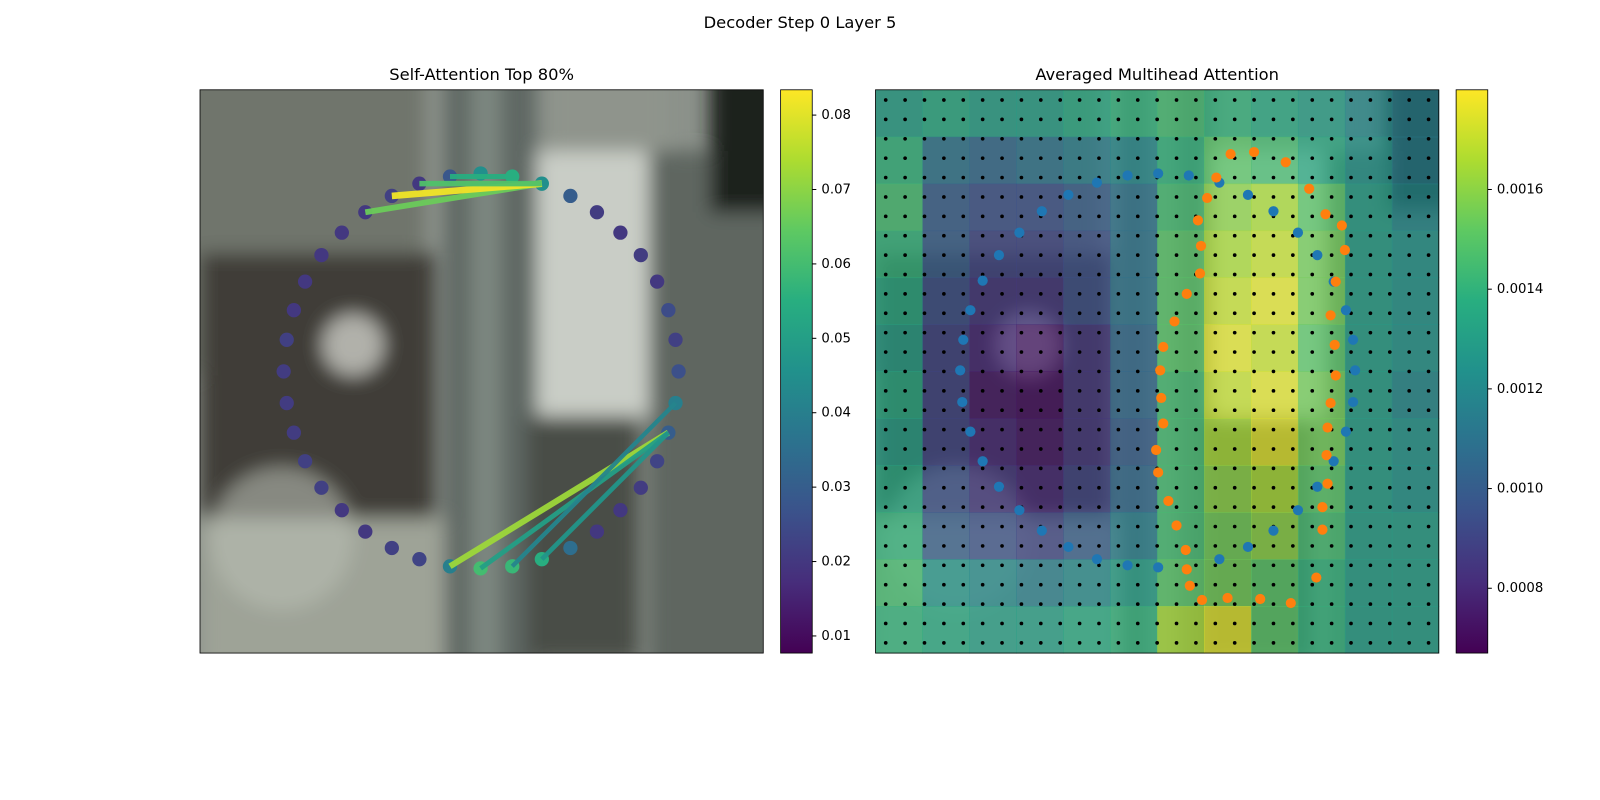  What do you see at coordinates (559, 499) in the screenshot?
I see `attention-link` at bounding box center [559, 499].